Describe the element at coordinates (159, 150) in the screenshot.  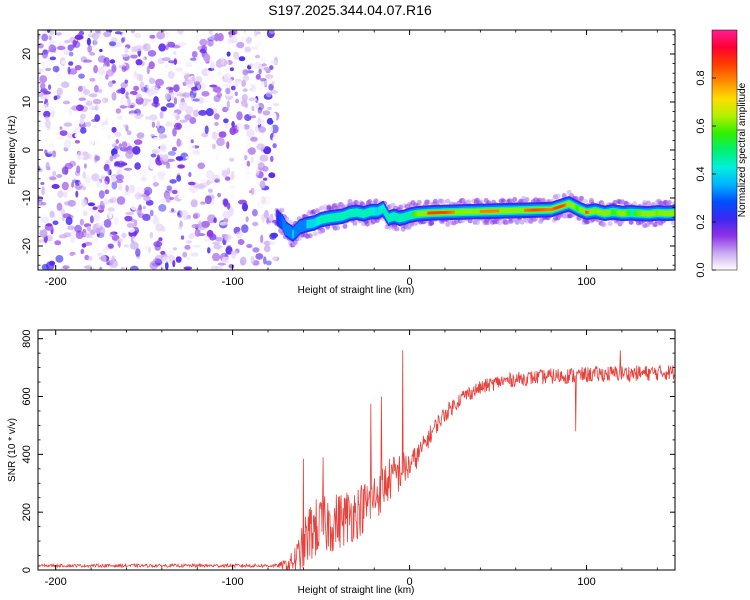
I see `spectrogram-noise-region` at that location.